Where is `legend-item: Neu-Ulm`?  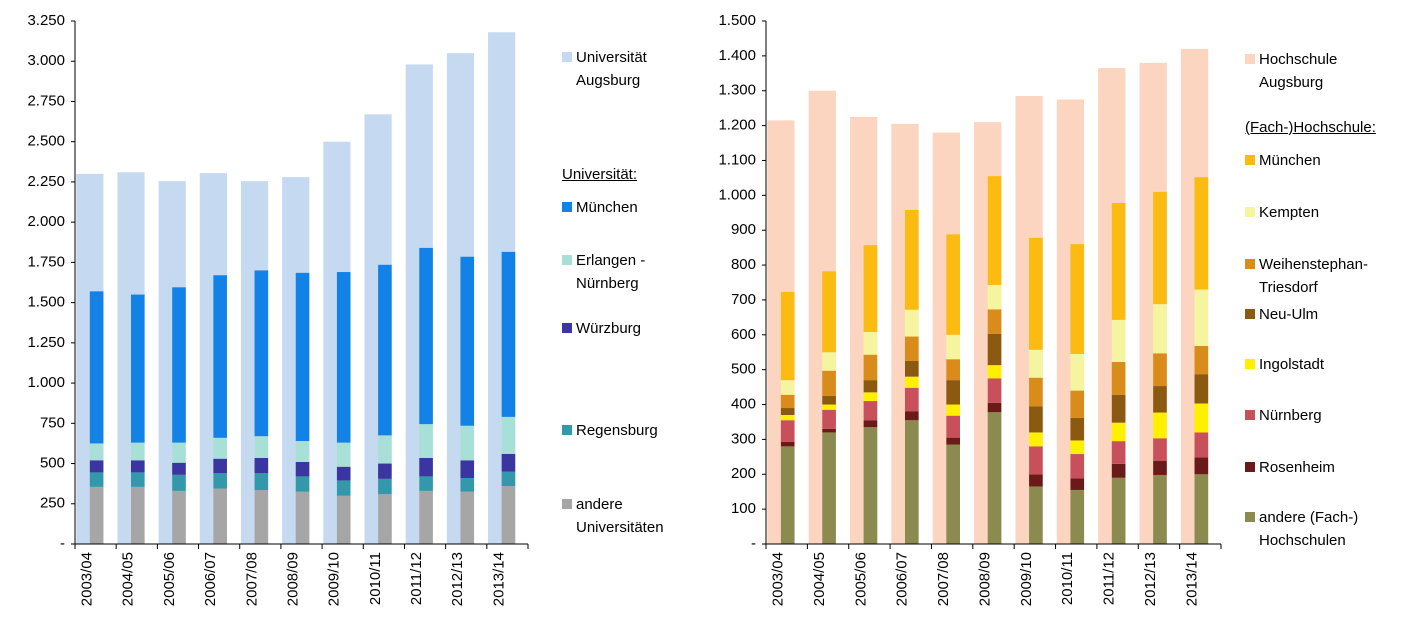
legend-item: Neu-Ulm is located at coordinates (1320, 314).